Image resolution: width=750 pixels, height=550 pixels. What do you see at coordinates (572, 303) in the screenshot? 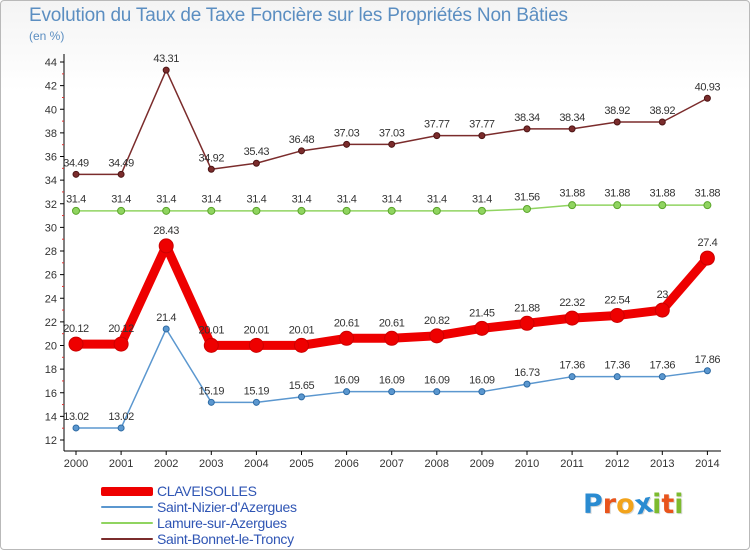
I see `data-label: 22.32` at bounding box center [572, 303].